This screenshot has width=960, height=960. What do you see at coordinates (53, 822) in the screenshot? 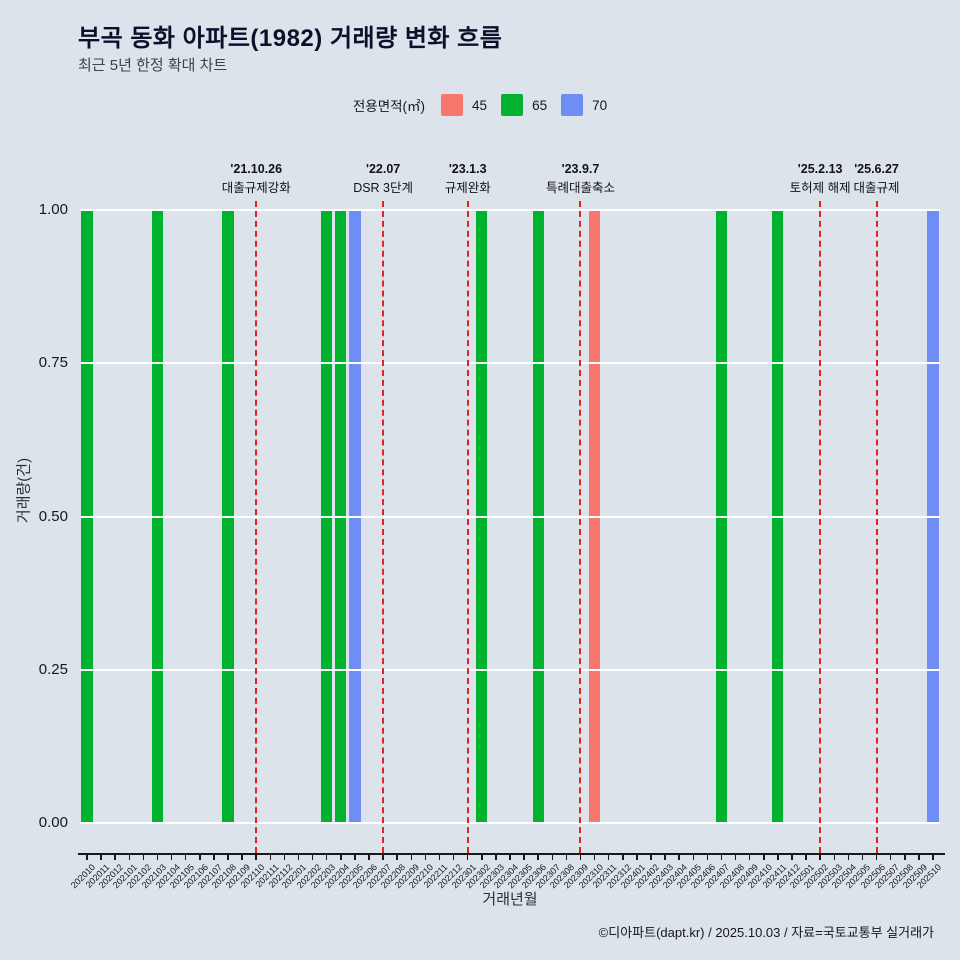
I see `y-tick-label-0.00: 0.00` at bounding box center [53, 822].